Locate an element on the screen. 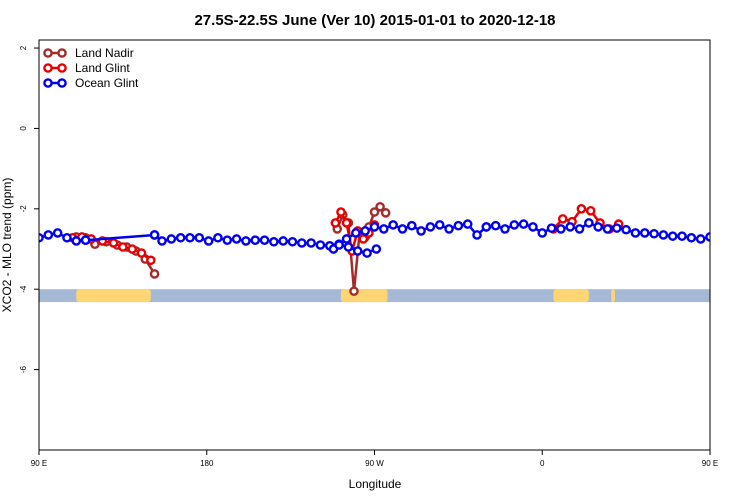 This screenshot has height=500, width=750. legend-label: Ocean Glint is located at coordinates (107, 83).